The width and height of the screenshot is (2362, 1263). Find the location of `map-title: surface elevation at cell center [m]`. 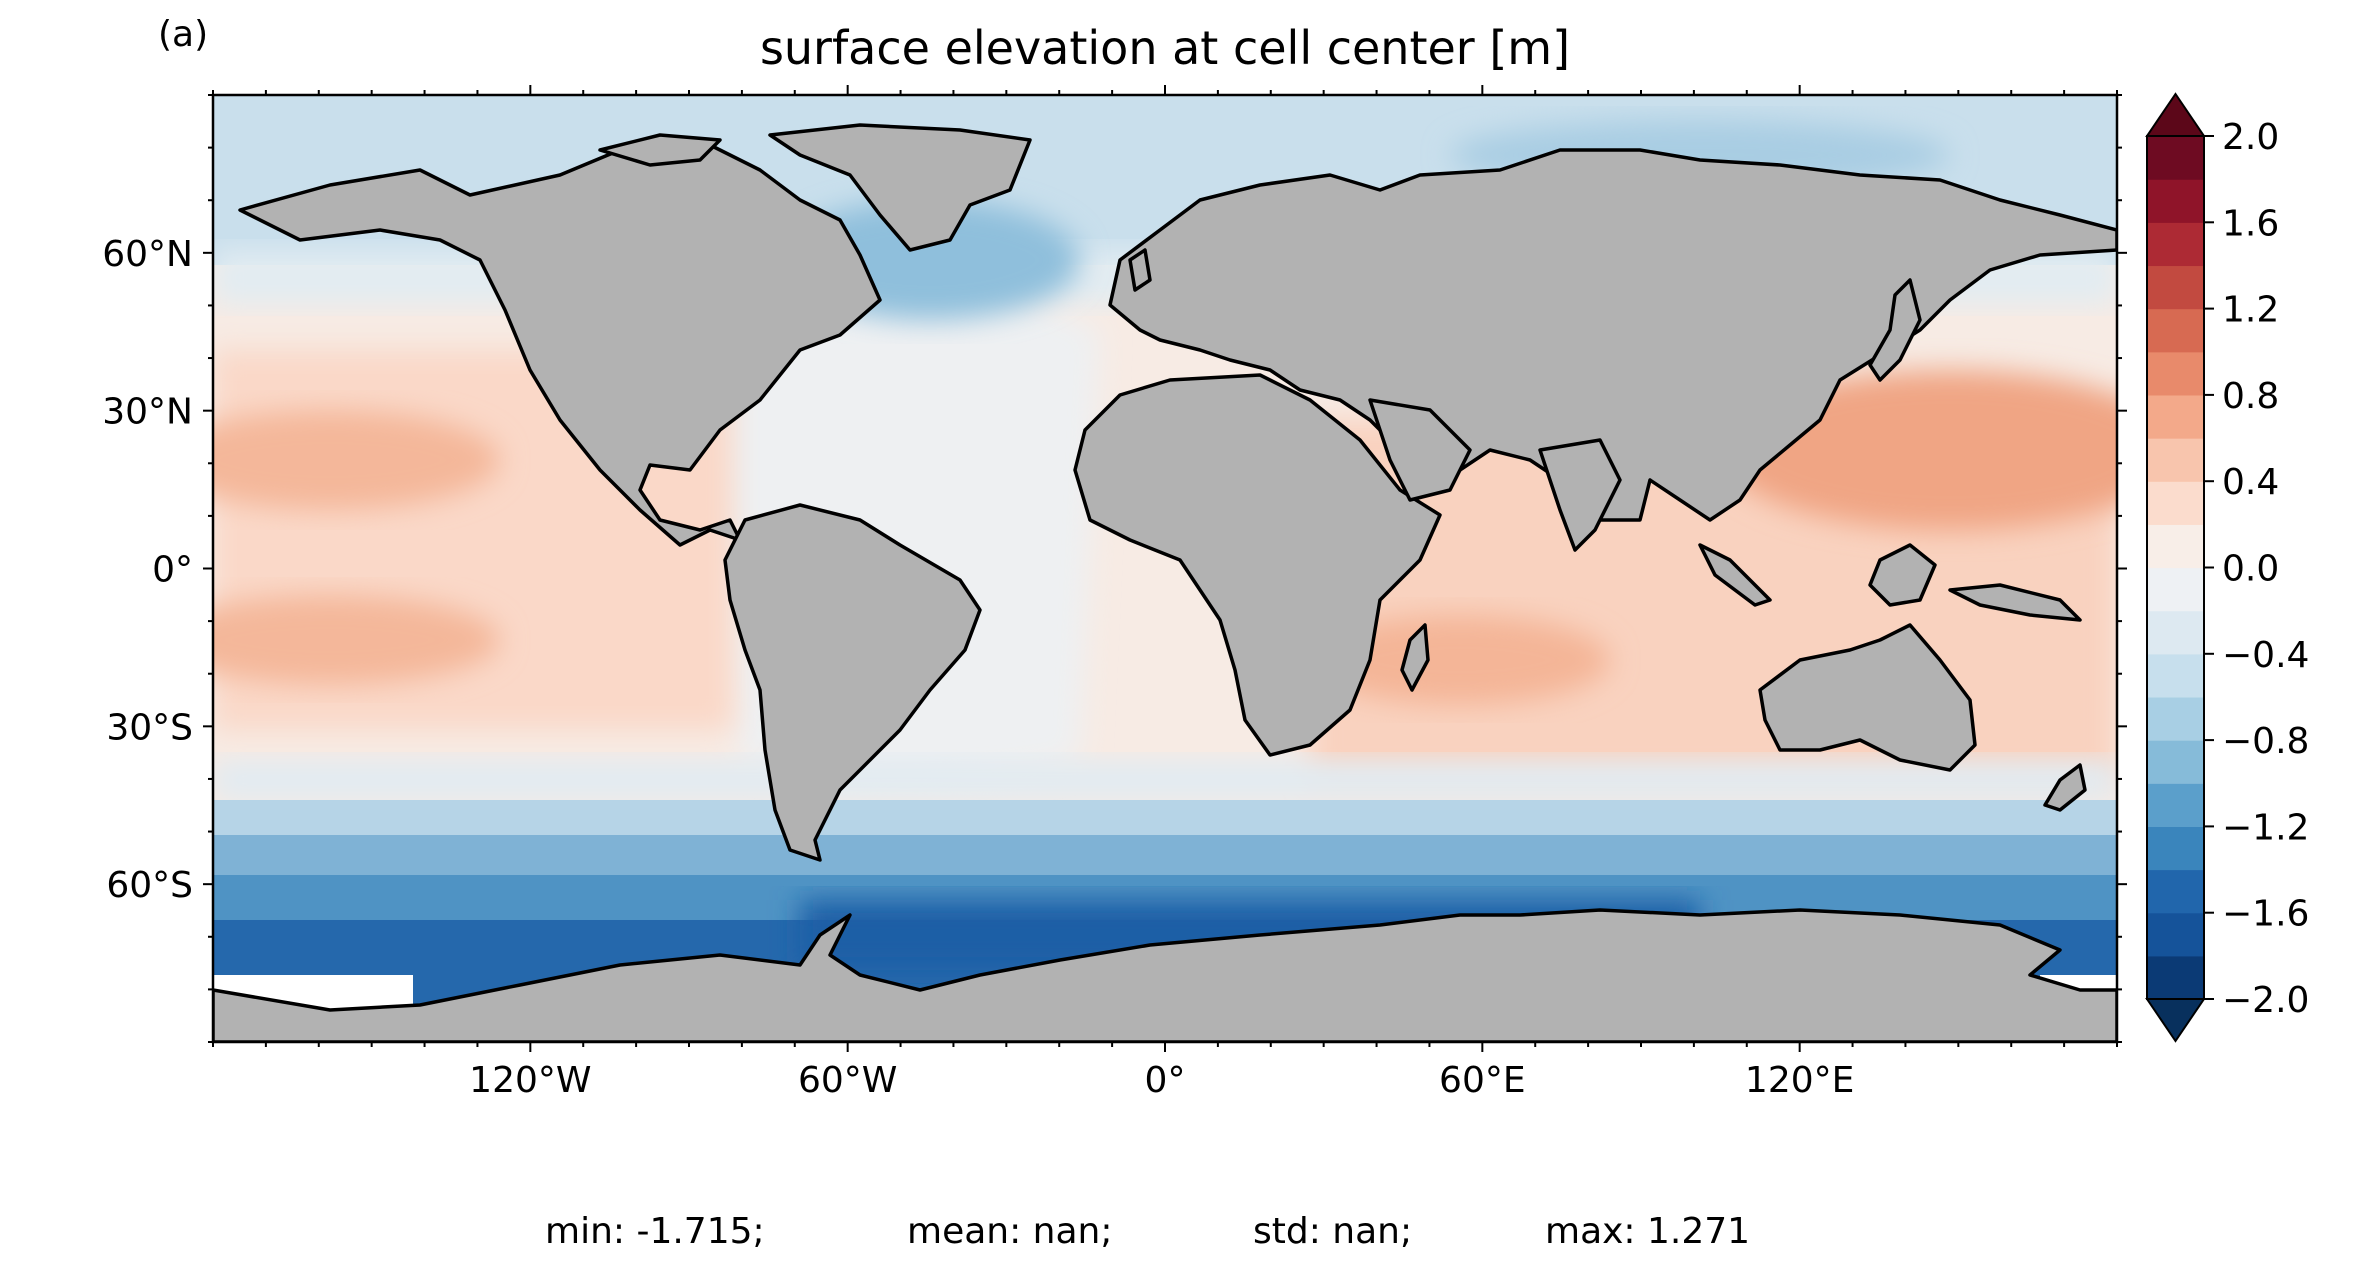

map-title: surface elevation at cell center [m] is located at coordinates (1165, 48).